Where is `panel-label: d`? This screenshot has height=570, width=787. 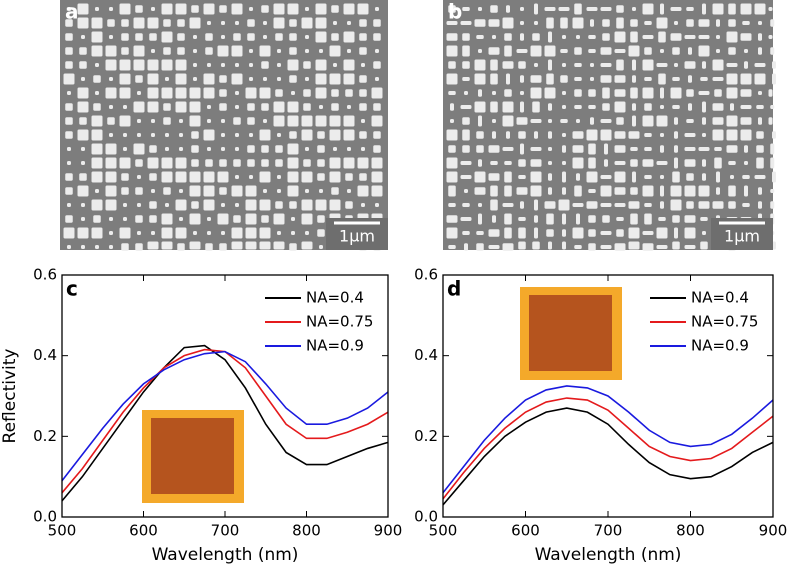
panel-label: d is located at coordinates (454, 289).